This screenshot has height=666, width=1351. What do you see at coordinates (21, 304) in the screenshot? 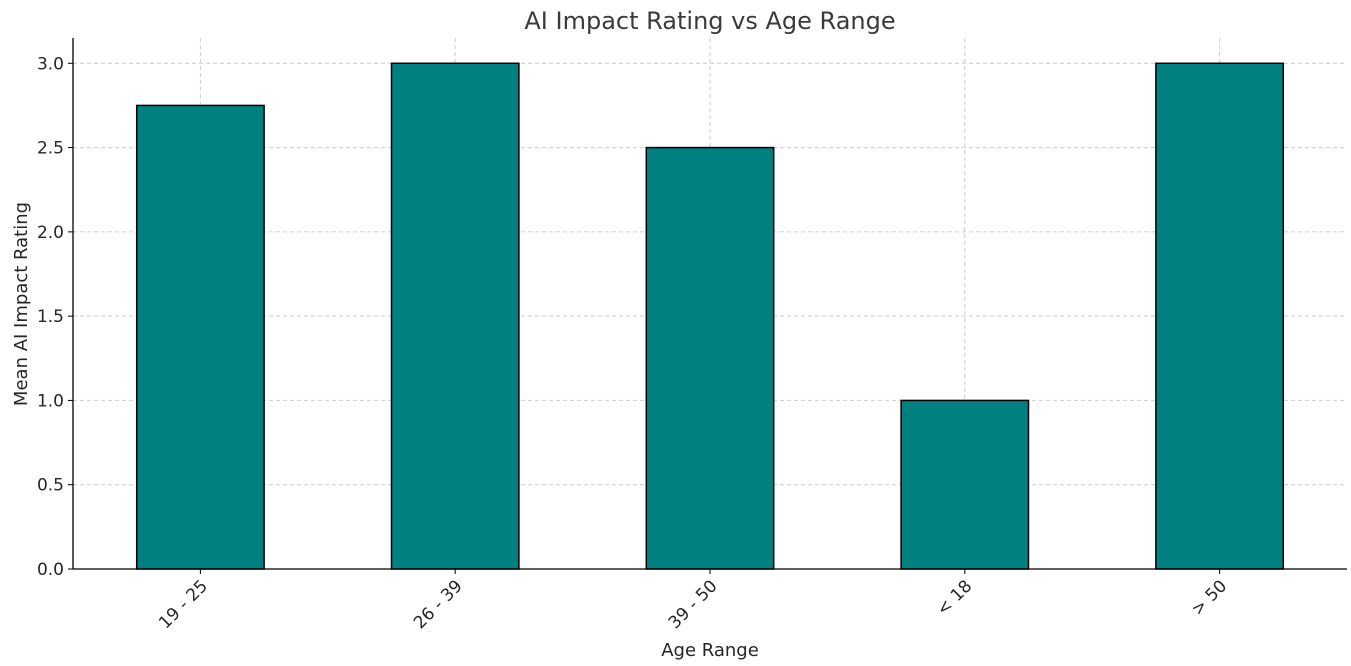
I see `y-axis-label: Mean AI Impact Rating` at bounding box center [21, 304].